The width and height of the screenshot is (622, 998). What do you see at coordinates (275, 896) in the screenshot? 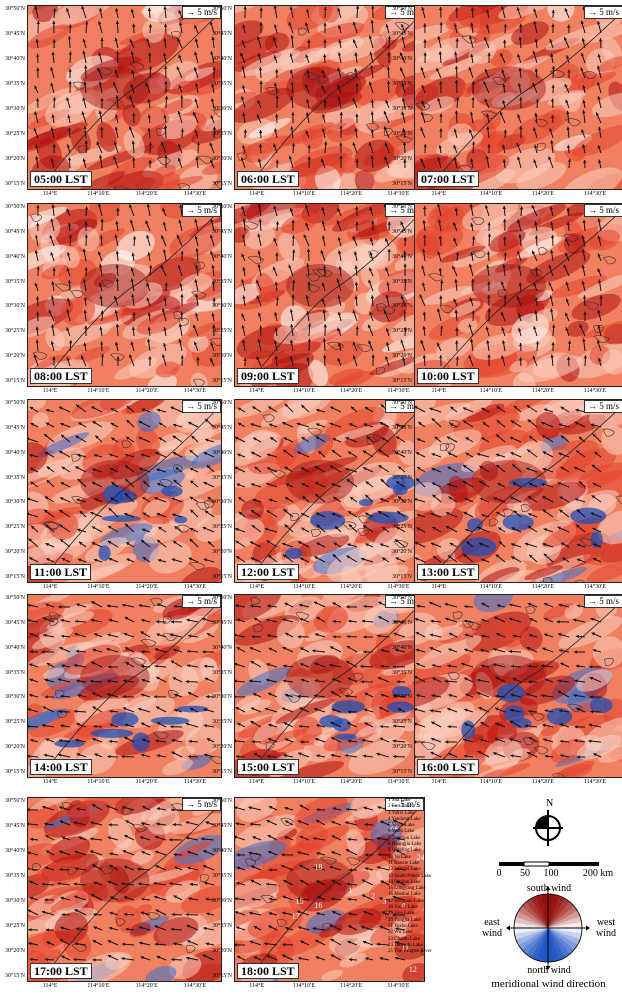
I see `lake-number-label: 5` at bounding box center [275, 896].